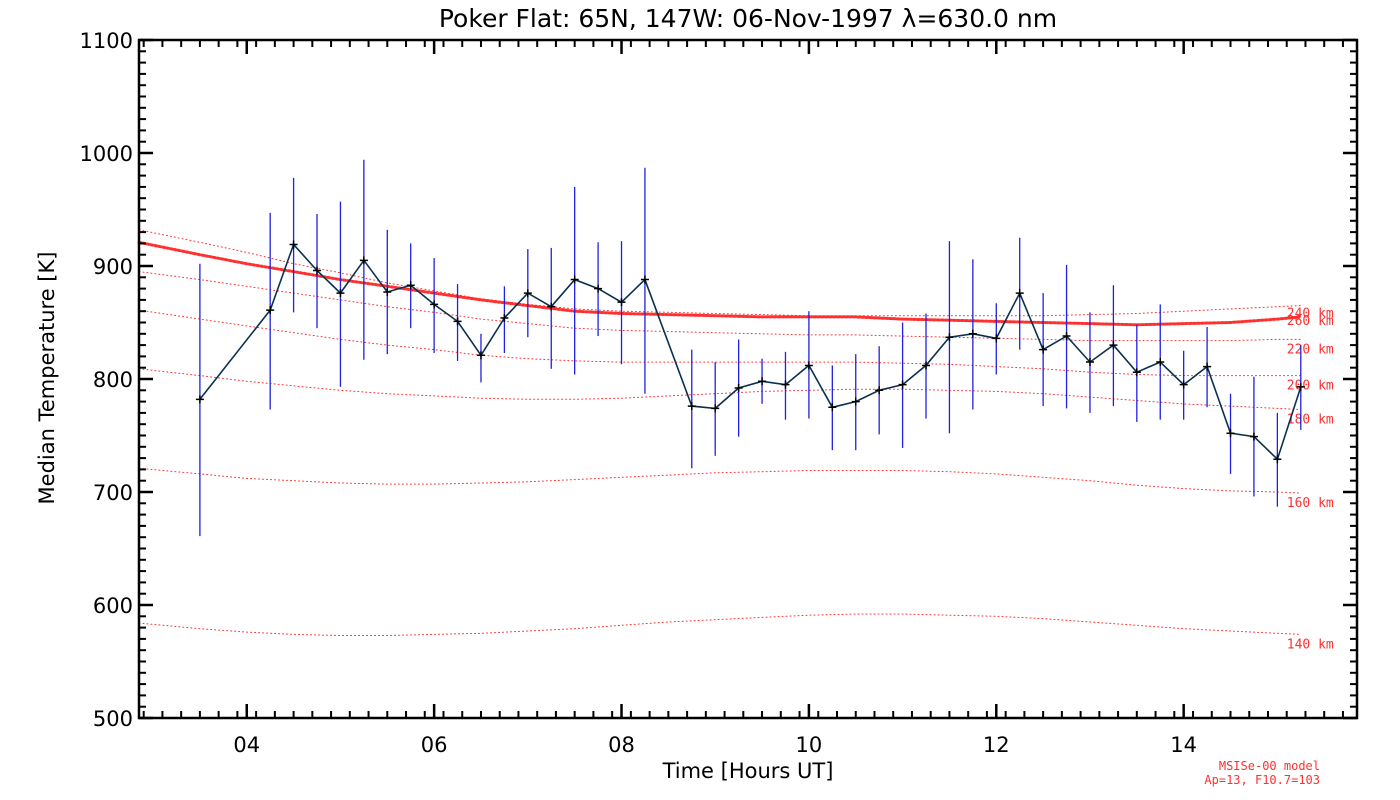 The height and width of the screenshot is (800, 1400). What do you see at coordinates (720, 480) in the screenshot?
I see `model-curve-160-km` at bounding box center [720, 480].